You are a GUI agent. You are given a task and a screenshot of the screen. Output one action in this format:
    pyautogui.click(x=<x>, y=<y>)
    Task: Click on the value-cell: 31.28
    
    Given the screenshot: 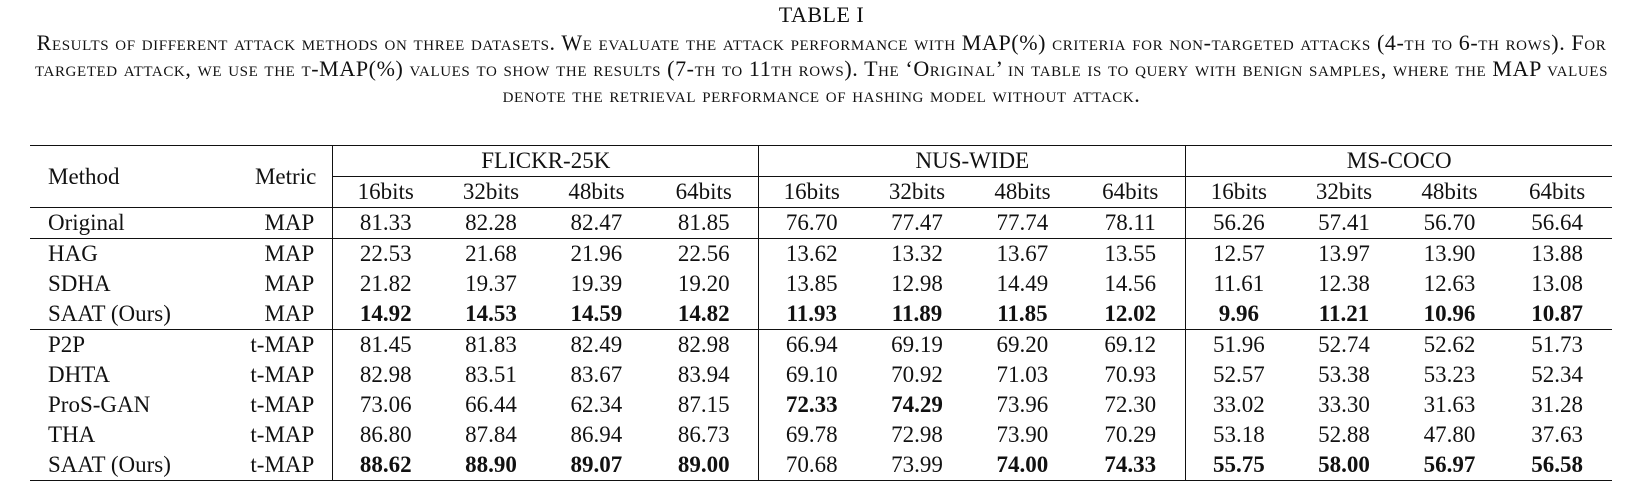 What is the action you would take?
    pyautogui.click(x=1557, y=404)
    